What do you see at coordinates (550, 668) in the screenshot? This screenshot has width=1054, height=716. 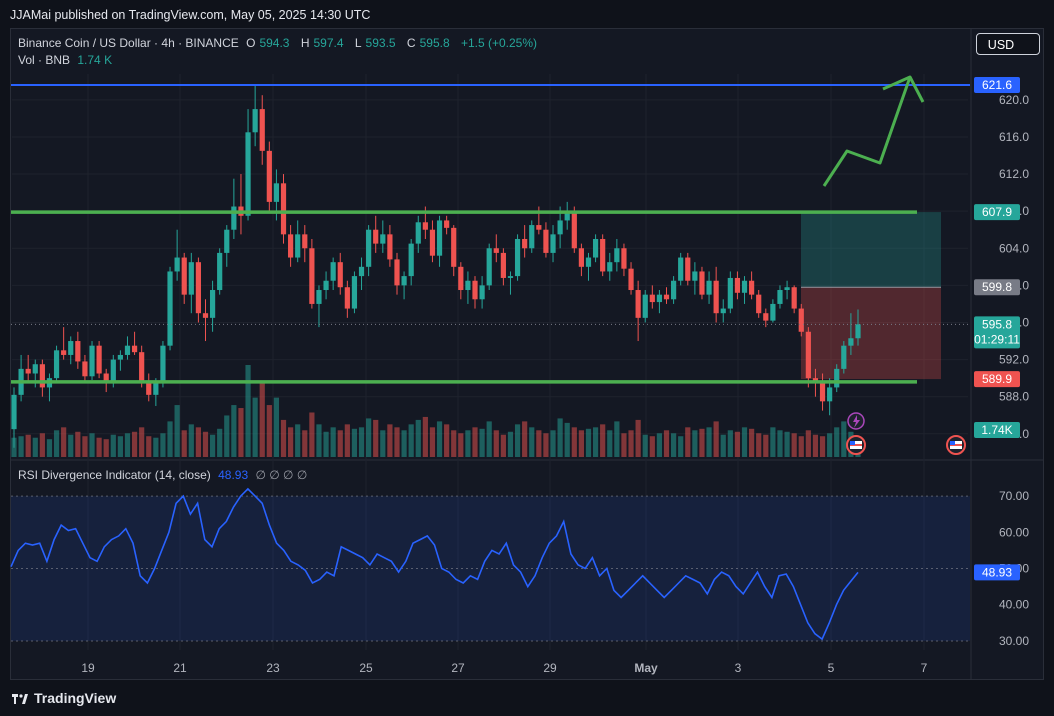 I see `time-tick-label: 29` at bounding box center [550, 668].